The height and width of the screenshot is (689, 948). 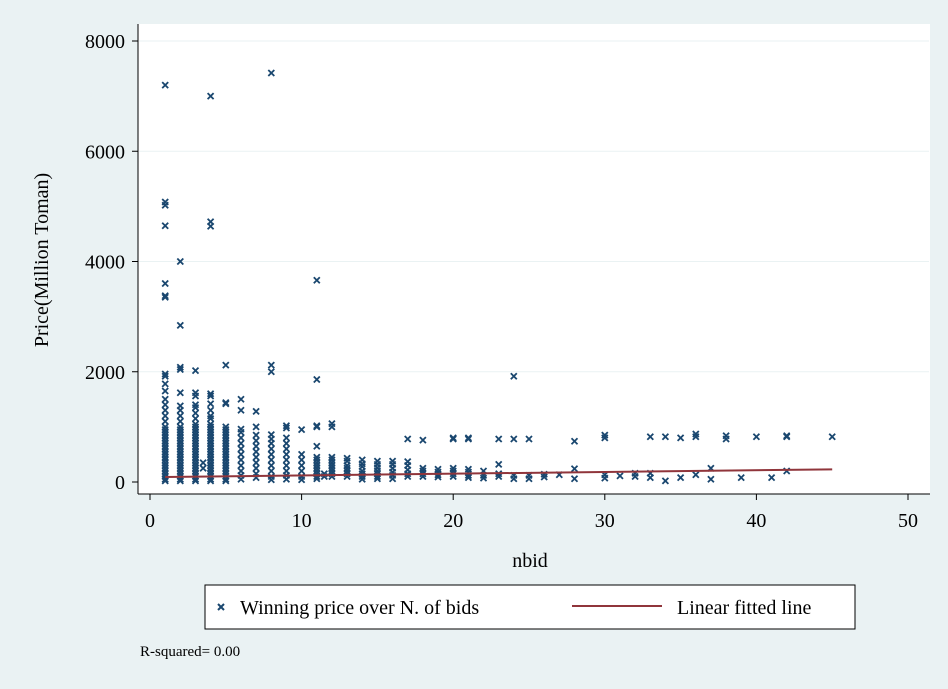 What do you see at coordinates (105, 42) in the screenshot?
I see `y-tick-label: 8000` at bounding box center [105, 42].